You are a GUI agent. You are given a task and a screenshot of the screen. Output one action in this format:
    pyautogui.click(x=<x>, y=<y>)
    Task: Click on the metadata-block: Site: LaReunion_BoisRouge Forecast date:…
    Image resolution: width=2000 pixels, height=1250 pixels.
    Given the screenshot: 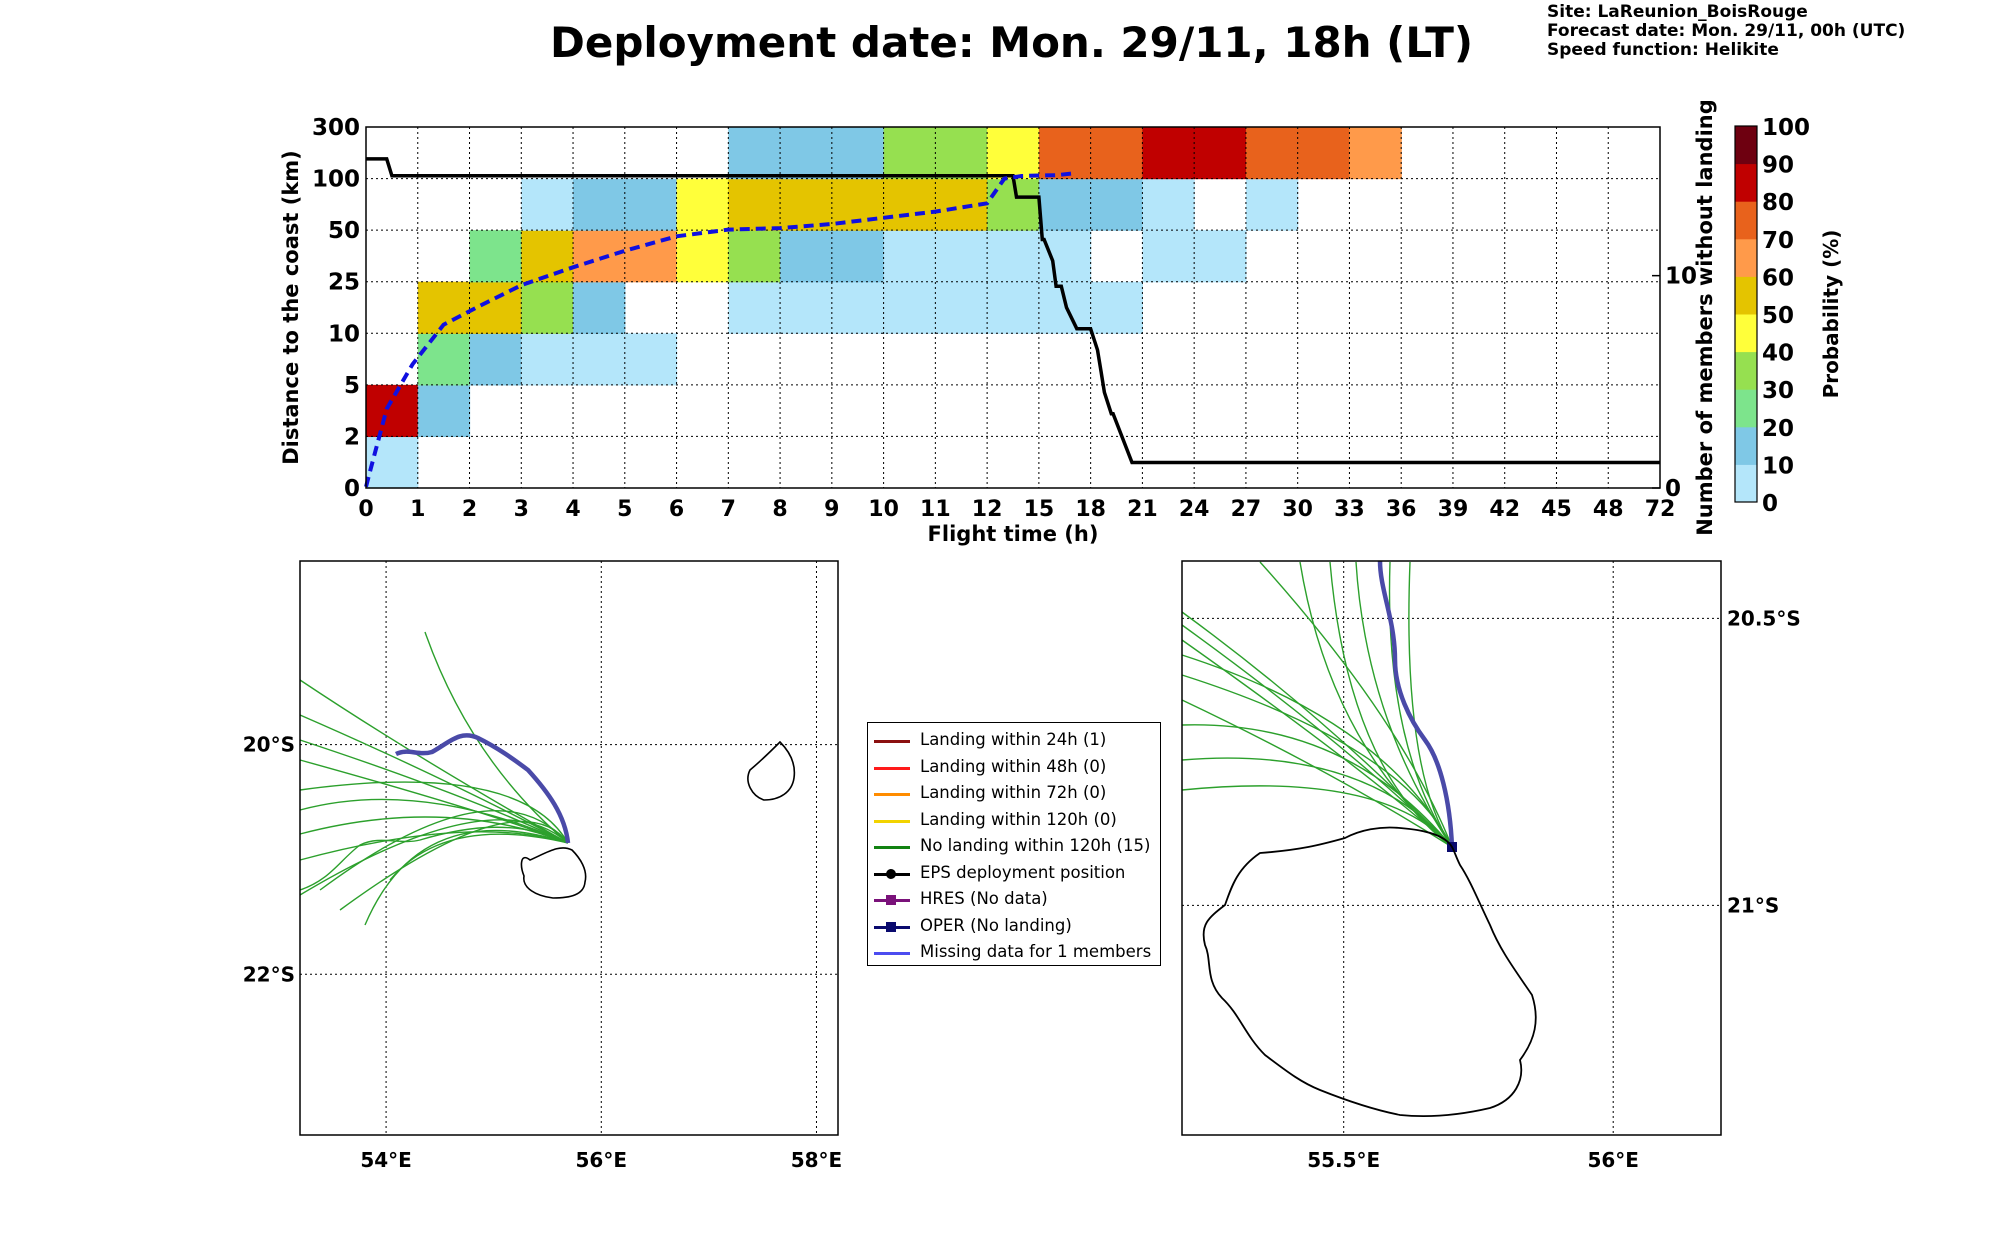 What is the action you would take?
    pyautogui.click(x=1726, y=31)
    